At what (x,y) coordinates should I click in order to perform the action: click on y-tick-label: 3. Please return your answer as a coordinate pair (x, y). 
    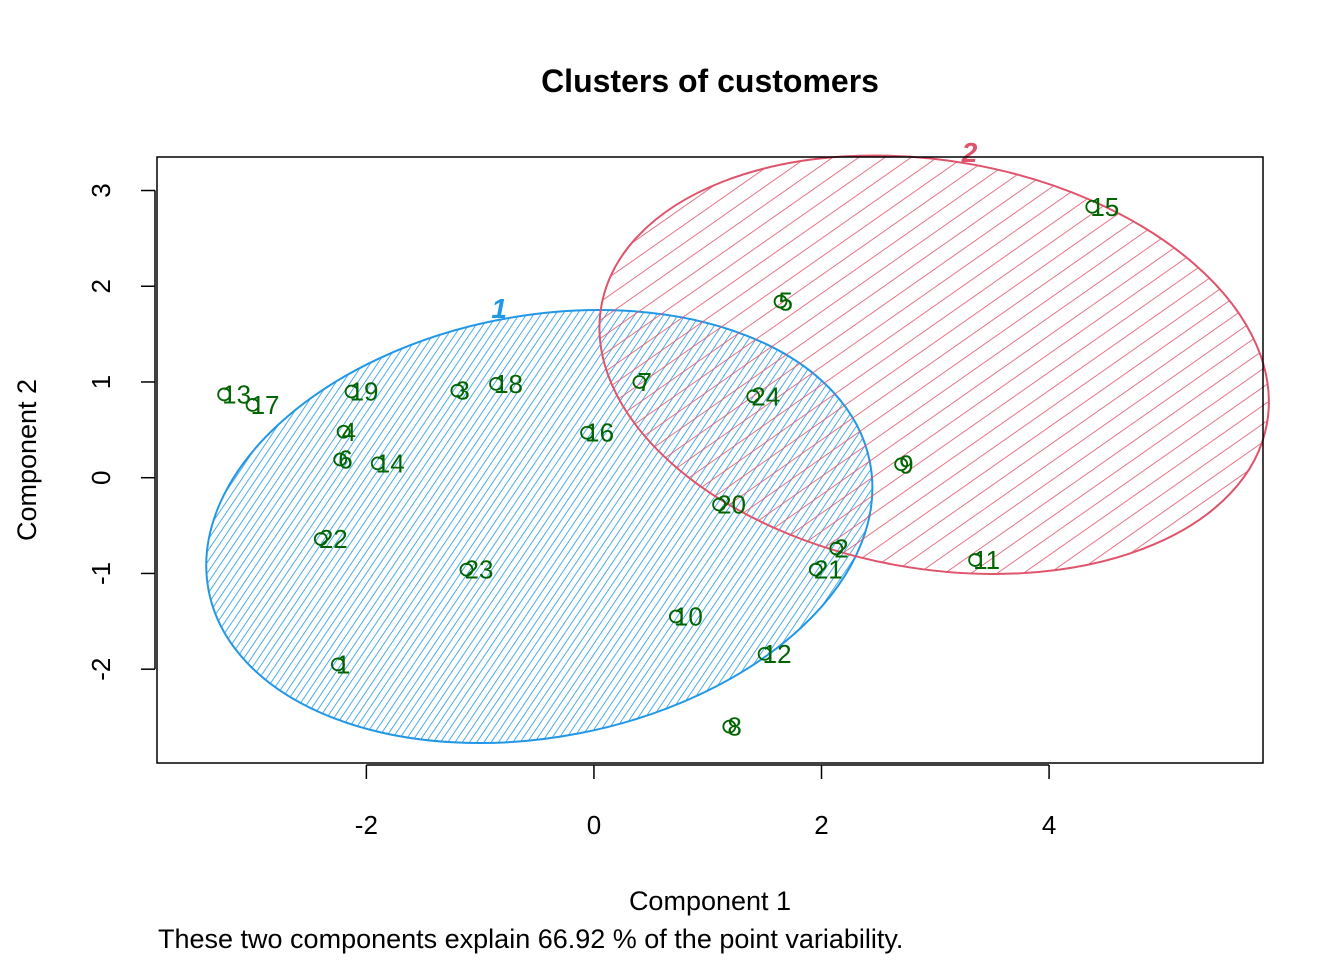
    Looking at the image, I should click on (101, 190).